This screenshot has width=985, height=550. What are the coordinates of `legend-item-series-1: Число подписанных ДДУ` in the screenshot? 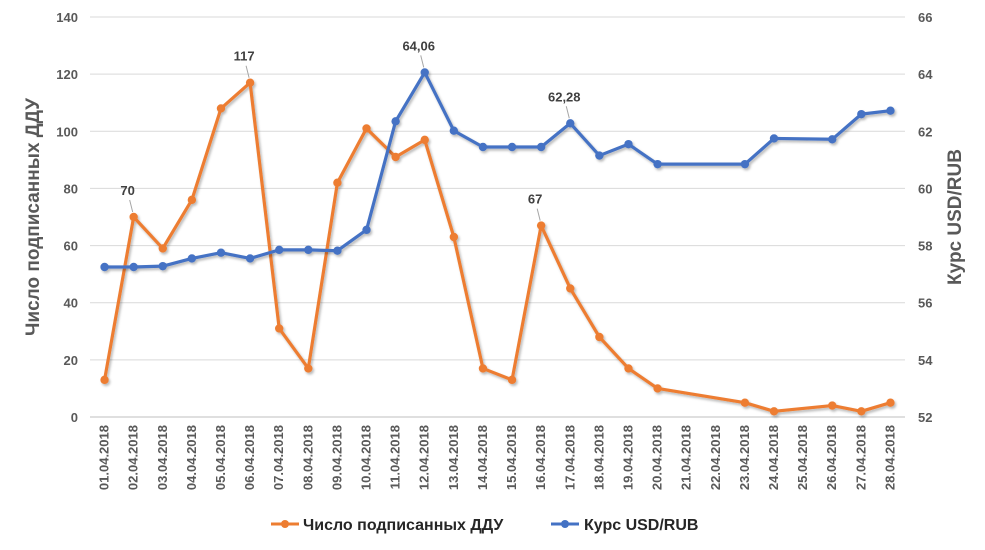 It's located at (387, 525).